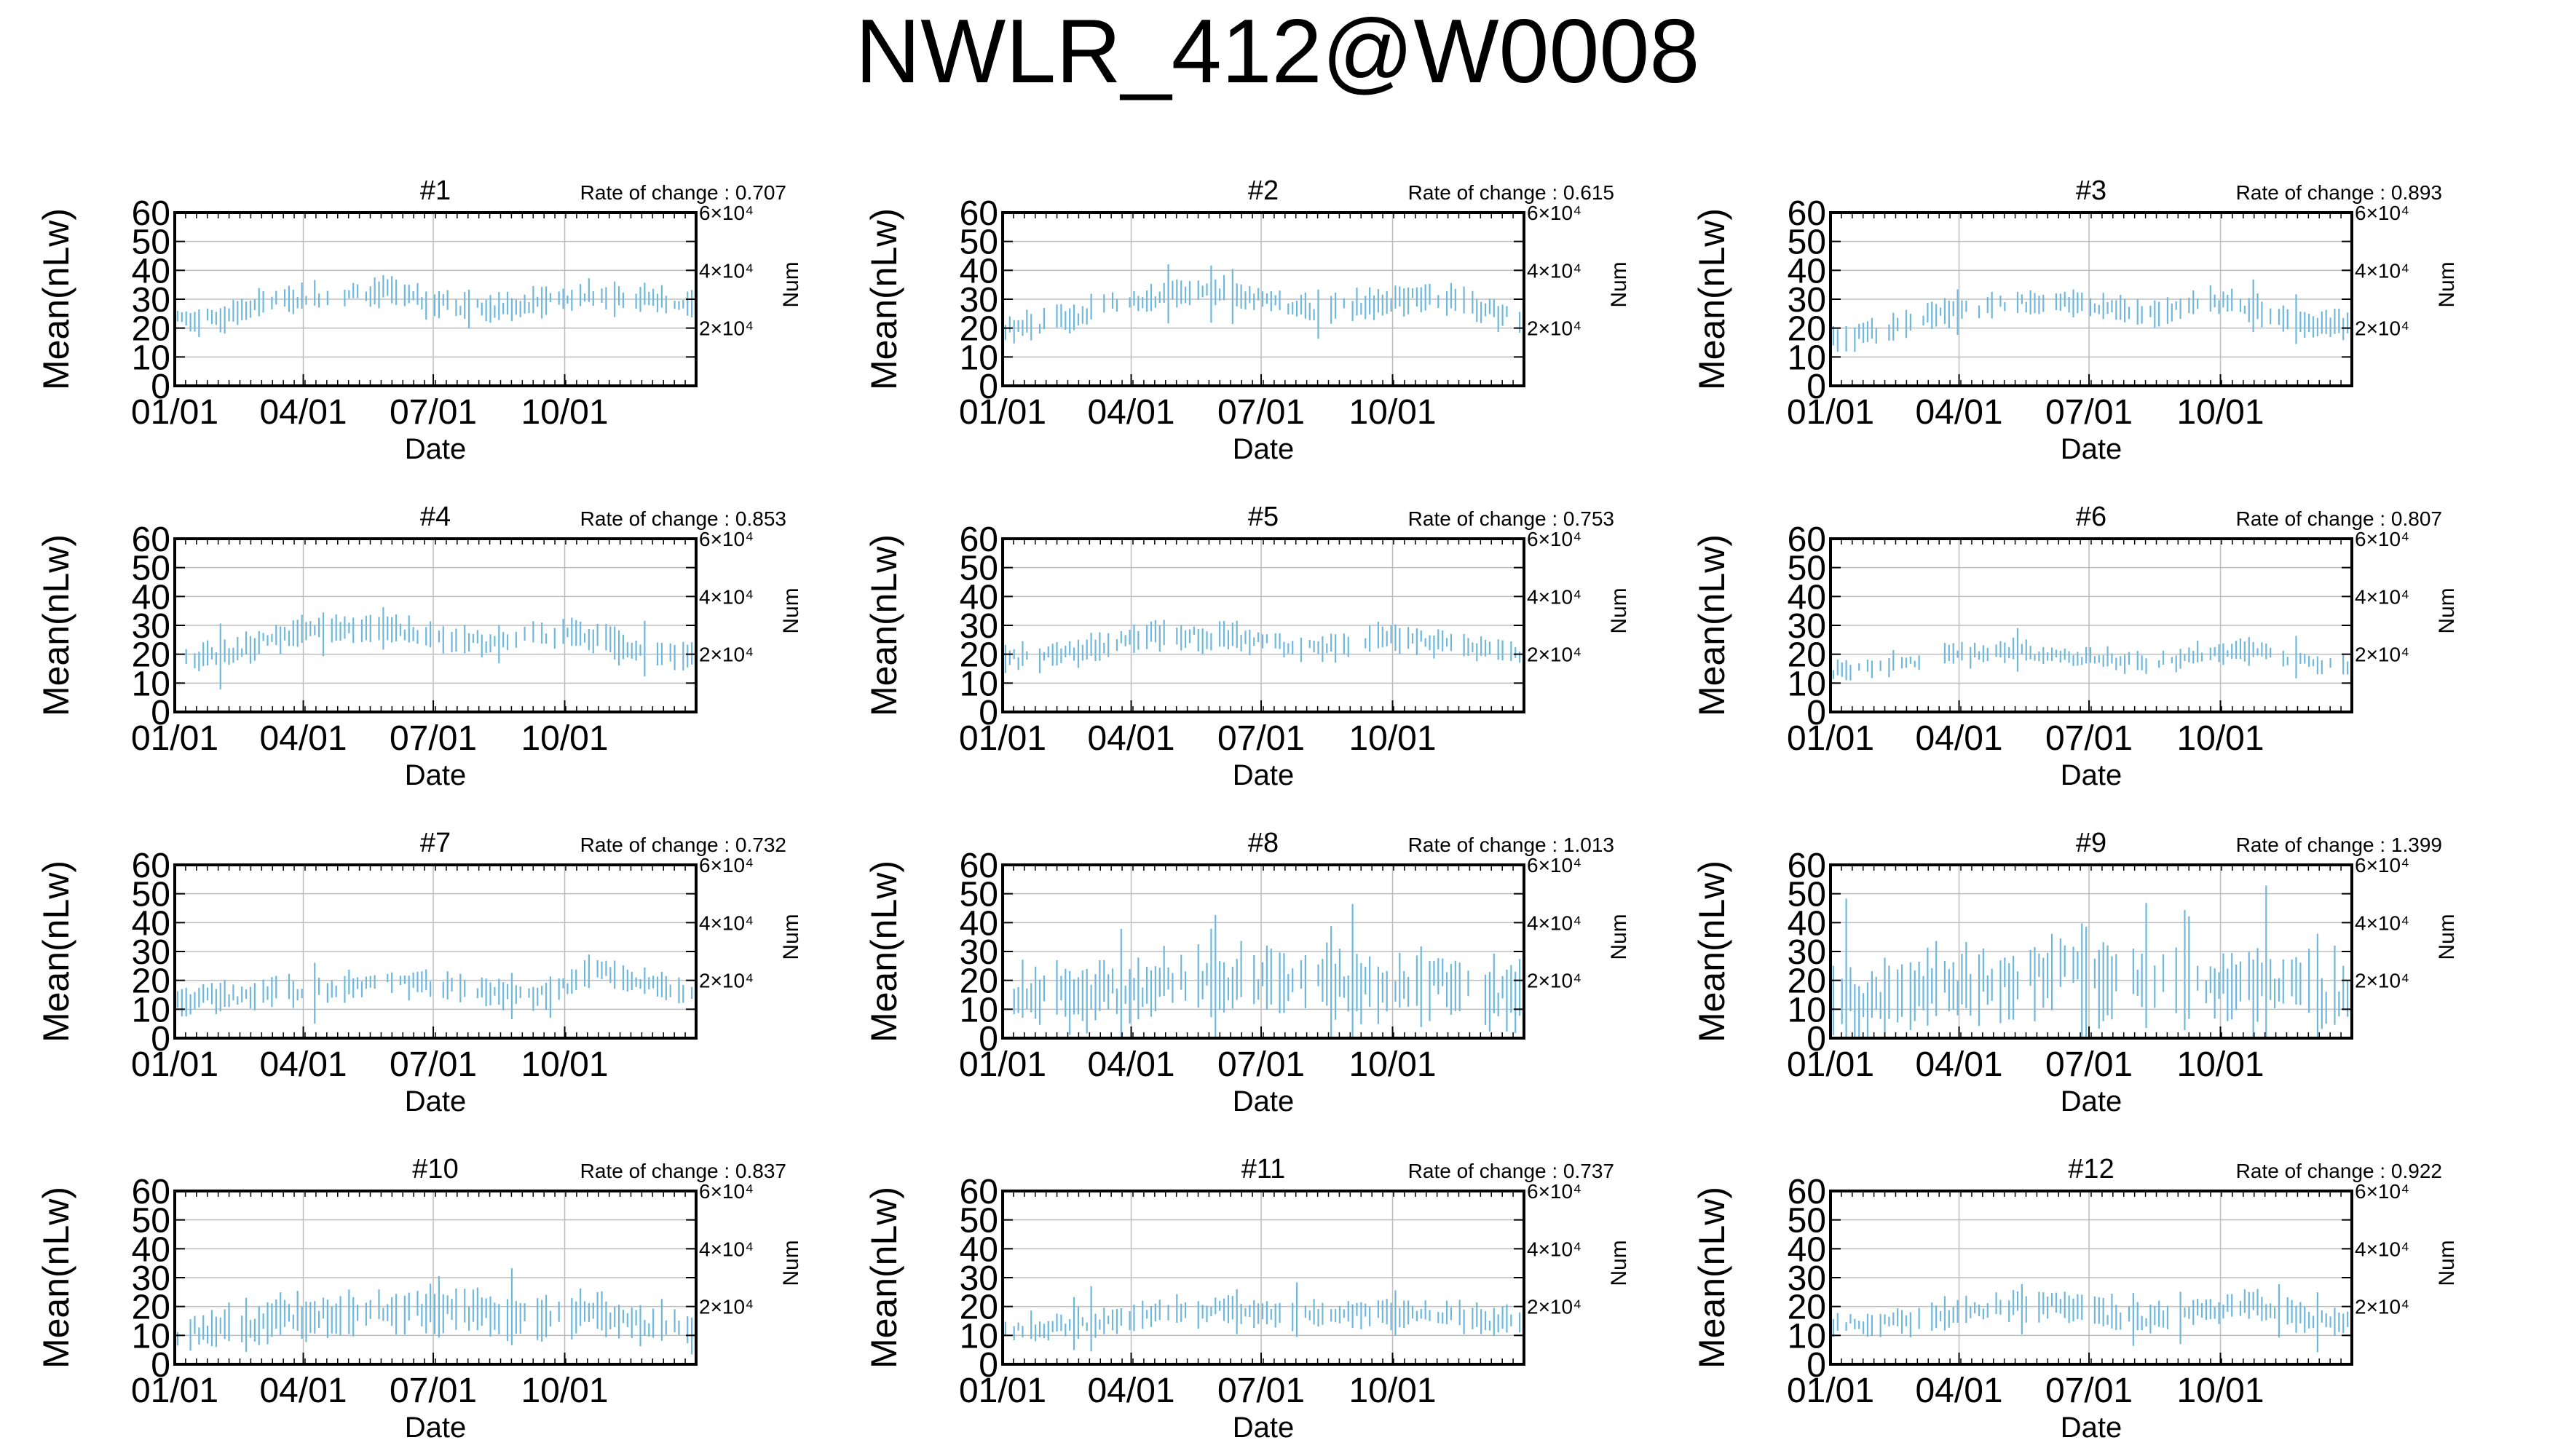 This screenshot has height=1456, width=2555. I want to click on panel-title: #2, so click(1263, 190).